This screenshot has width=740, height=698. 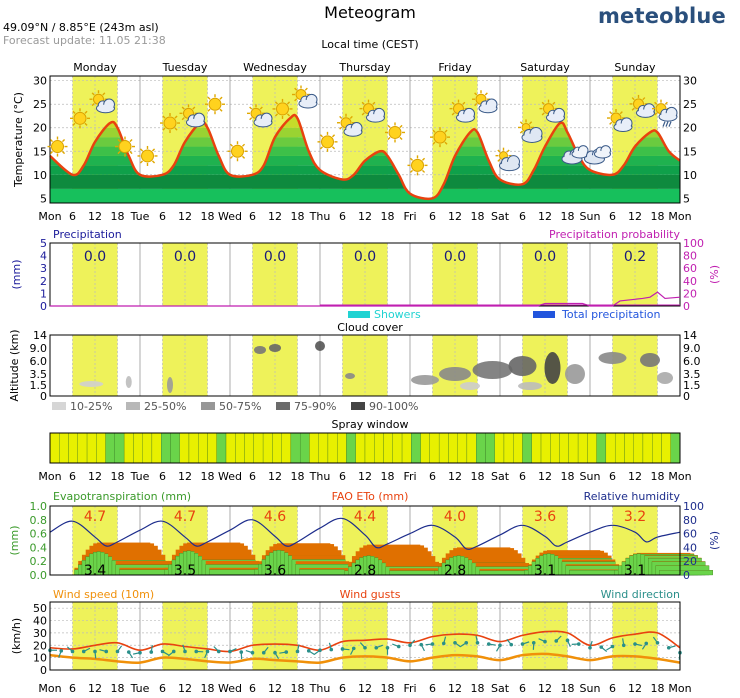 What do you see at coordinates (39, 547) in the screenshot?
I see `evapotranspiration-y-tick-label: 0.4` at bounding box center [39, 547].